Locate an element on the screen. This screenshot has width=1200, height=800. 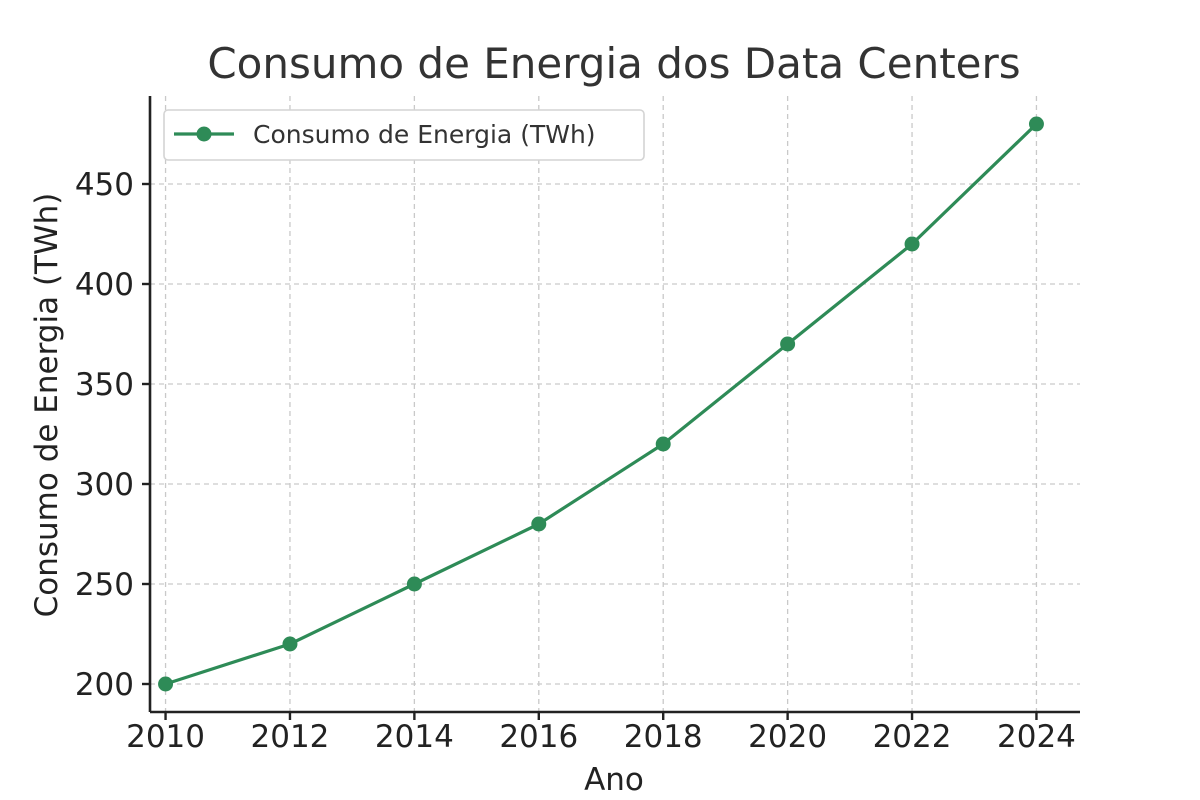
data-point-2024 is located at coordinates (1036, 124).